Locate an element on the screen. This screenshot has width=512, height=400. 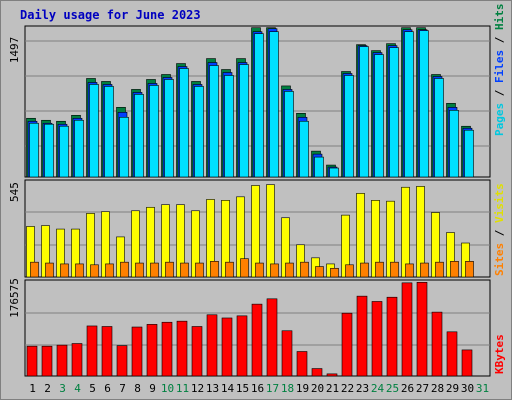
day-label: 26 is located at coordinates (407, 388).